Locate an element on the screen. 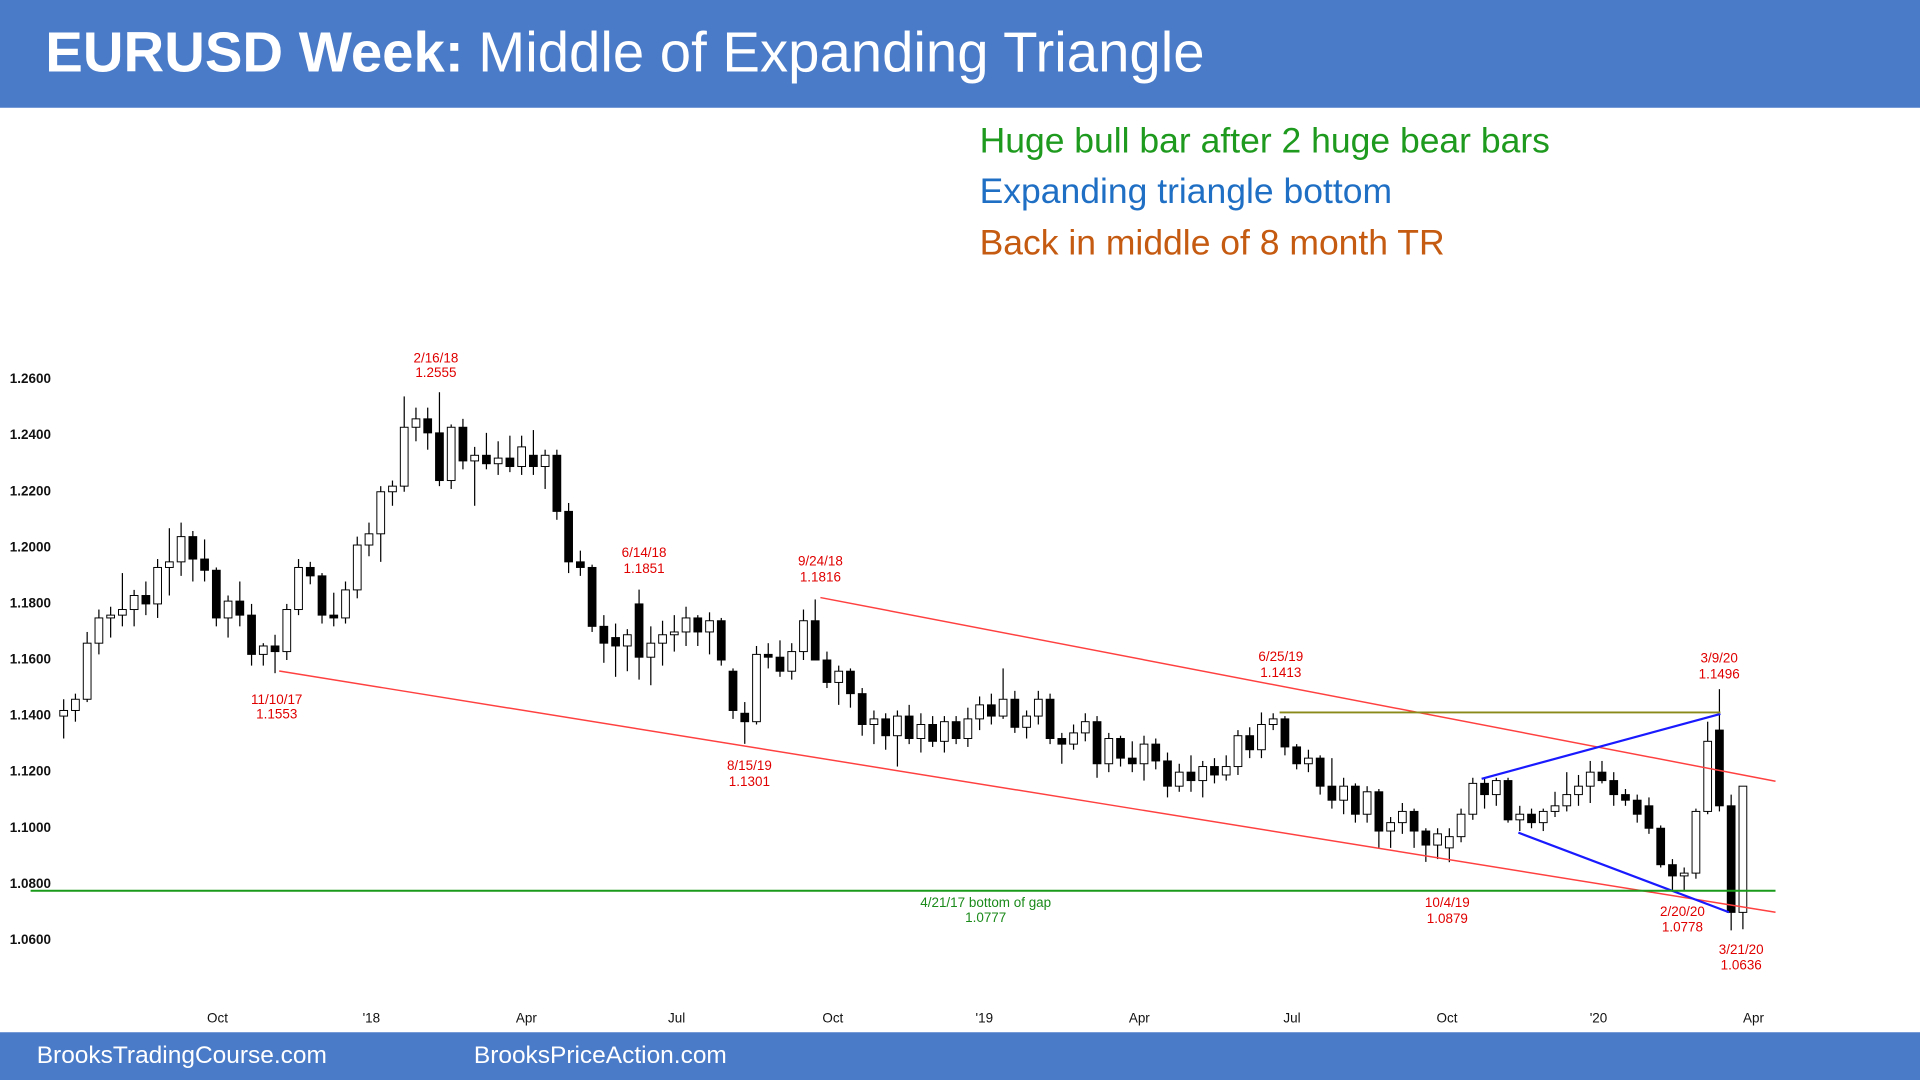  y-tick-label: 1.1800 is located at coordinates (30, 602).